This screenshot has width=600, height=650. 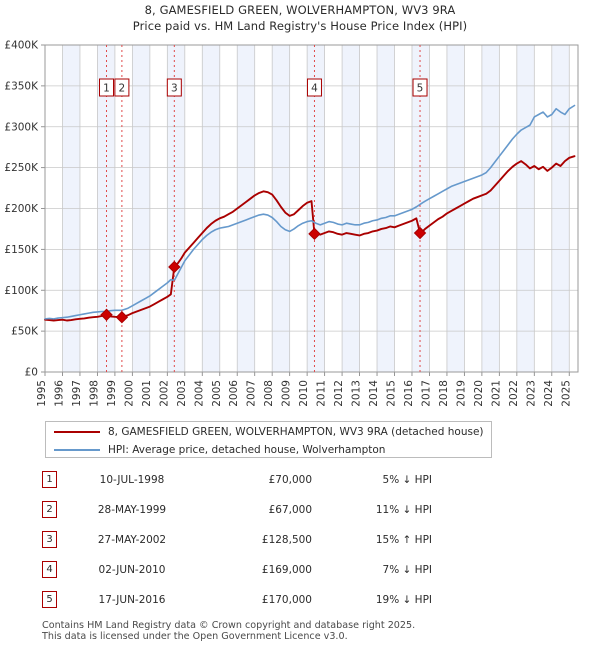 I want to click on transaction-hpi-delta: 15% ↑ HPI, so click(x=403, y=539).